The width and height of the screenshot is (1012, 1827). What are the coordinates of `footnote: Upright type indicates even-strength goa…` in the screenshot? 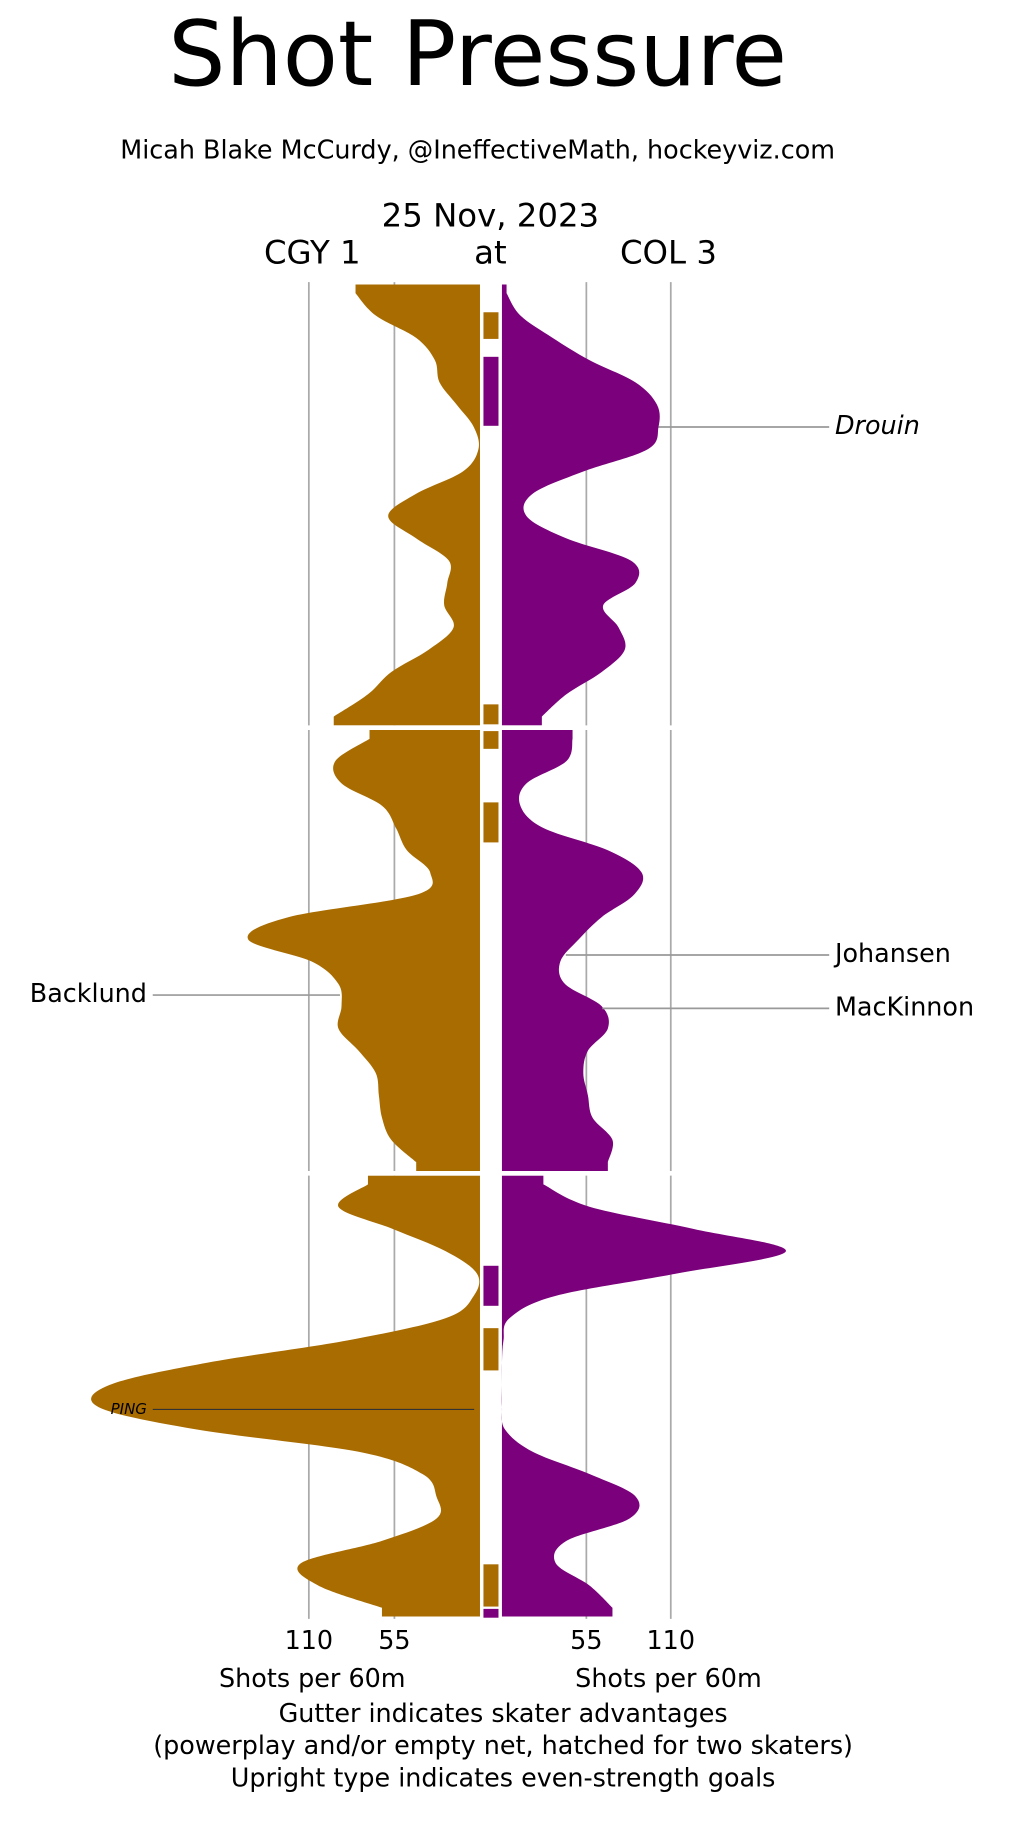 It's located at (503, 1778).